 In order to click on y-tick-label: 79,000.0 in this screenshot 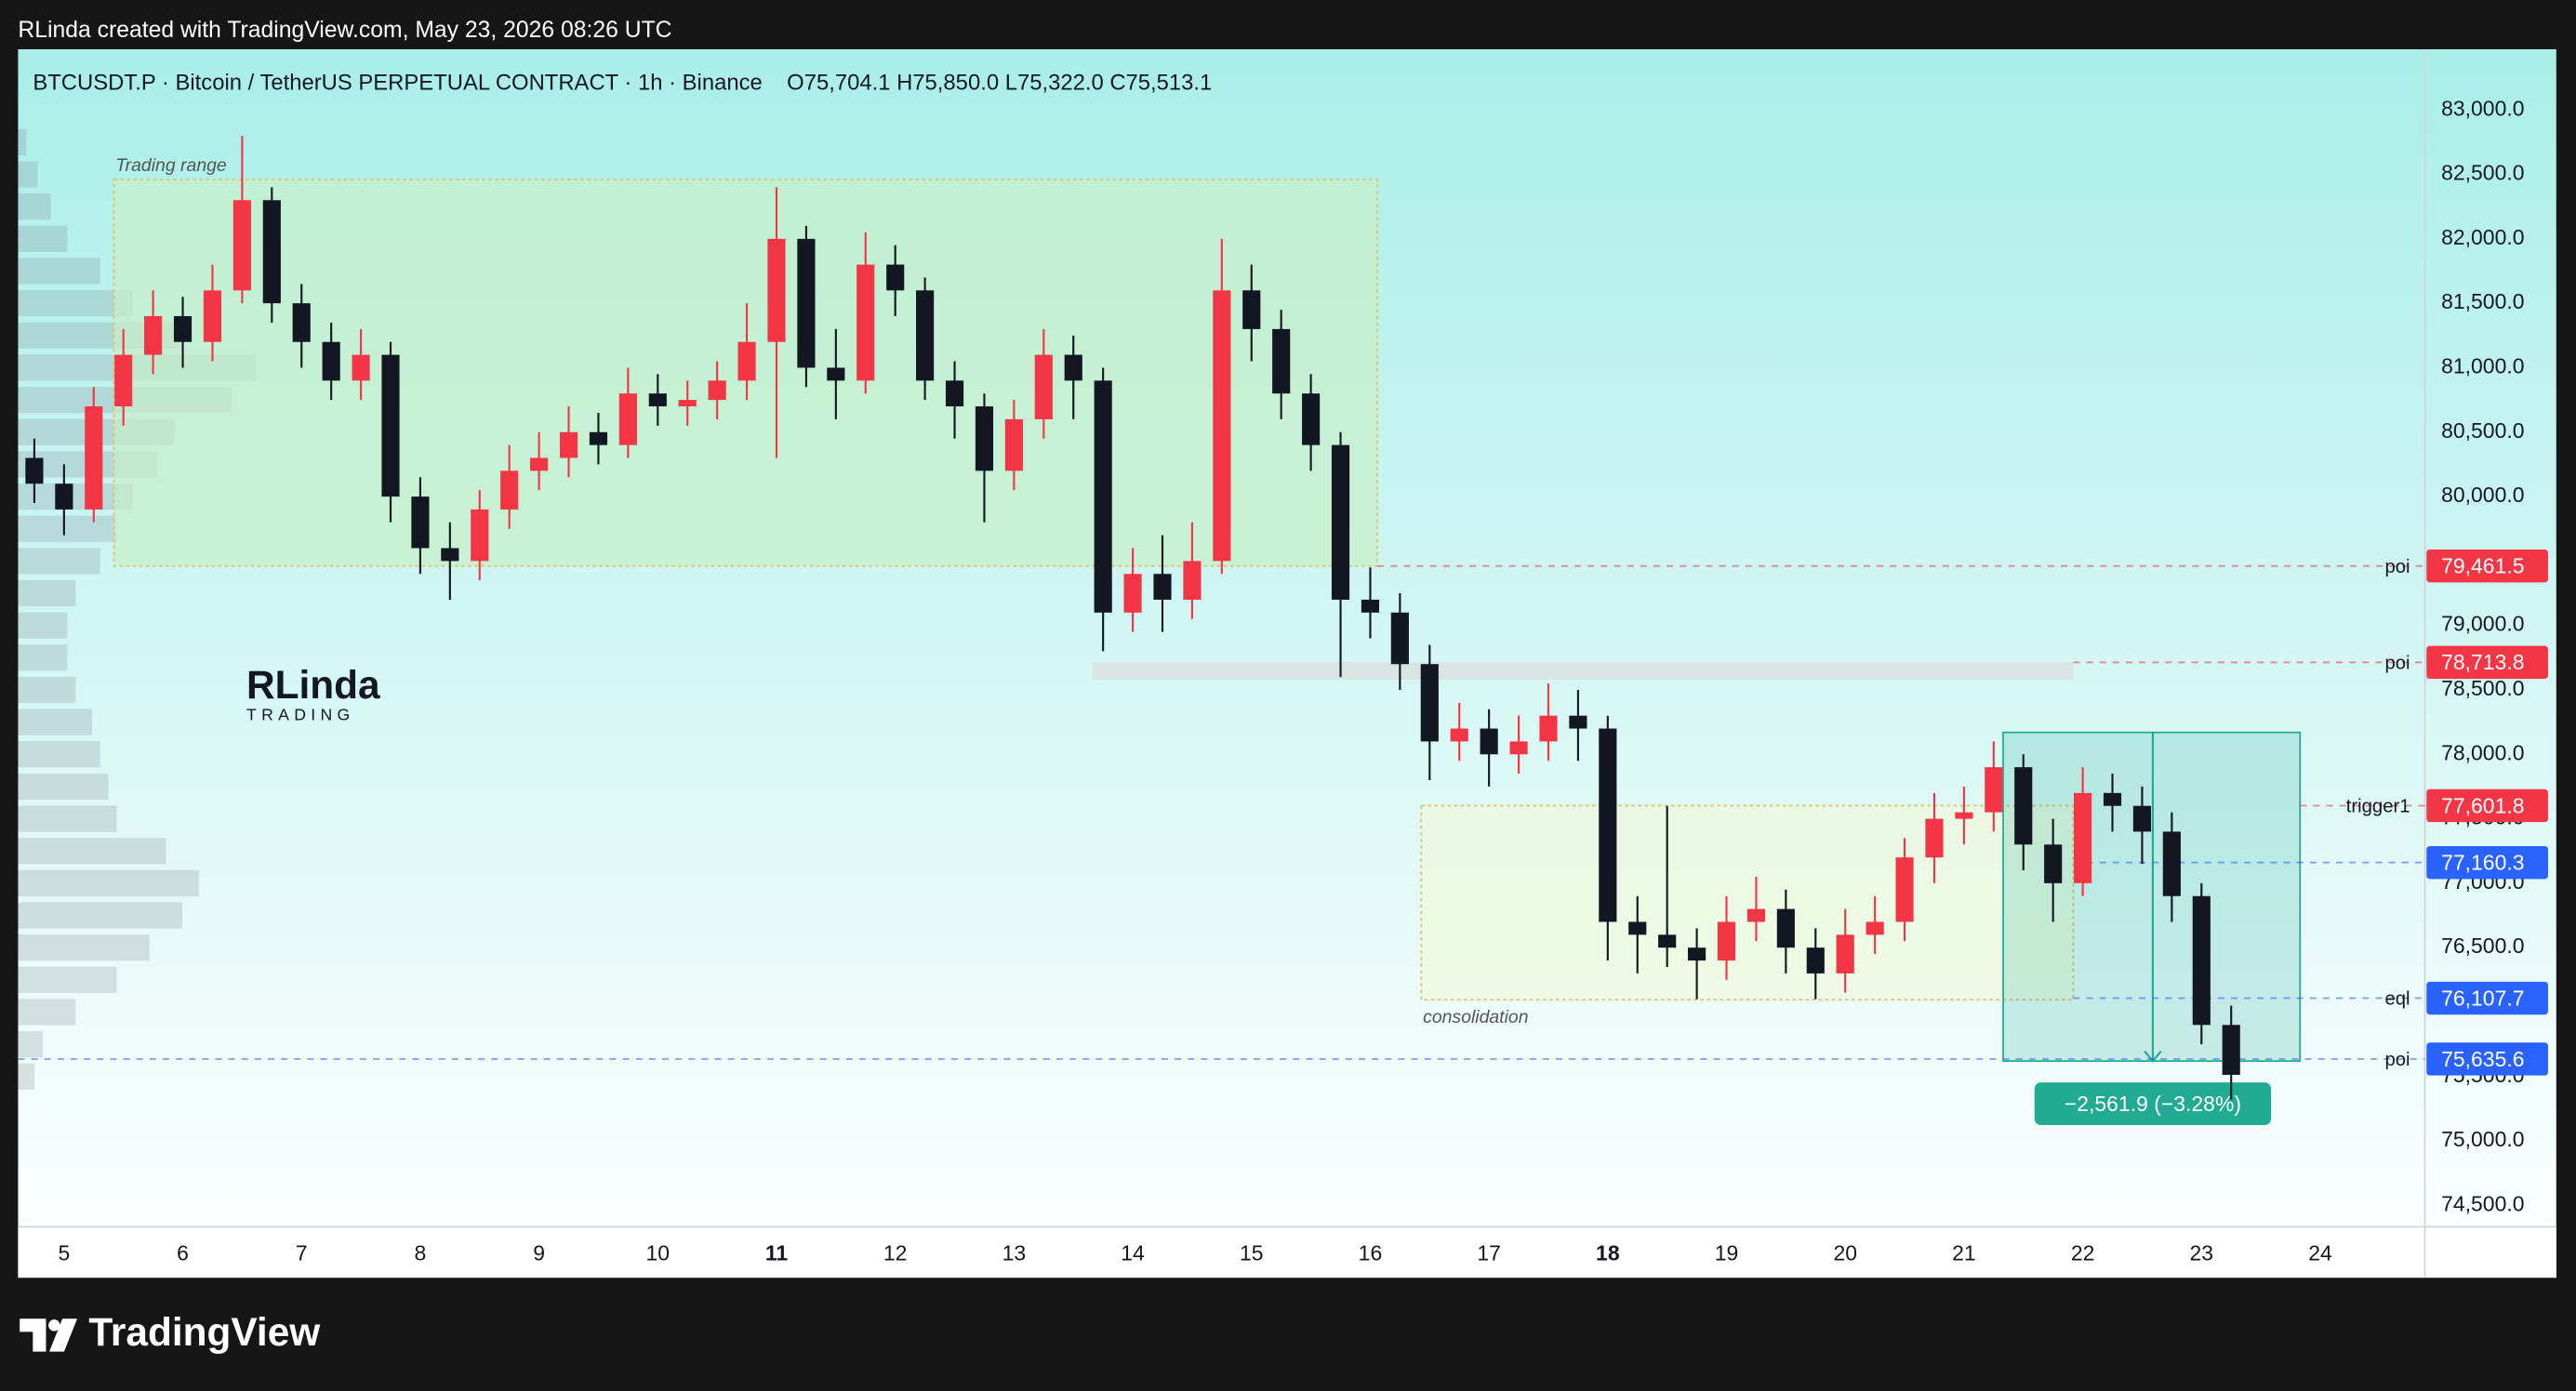, I will do `click(2482, 624)`.